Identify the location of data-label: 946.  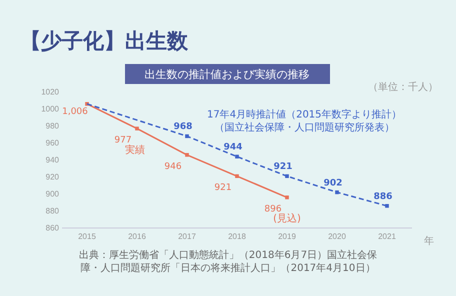
(173, 167).